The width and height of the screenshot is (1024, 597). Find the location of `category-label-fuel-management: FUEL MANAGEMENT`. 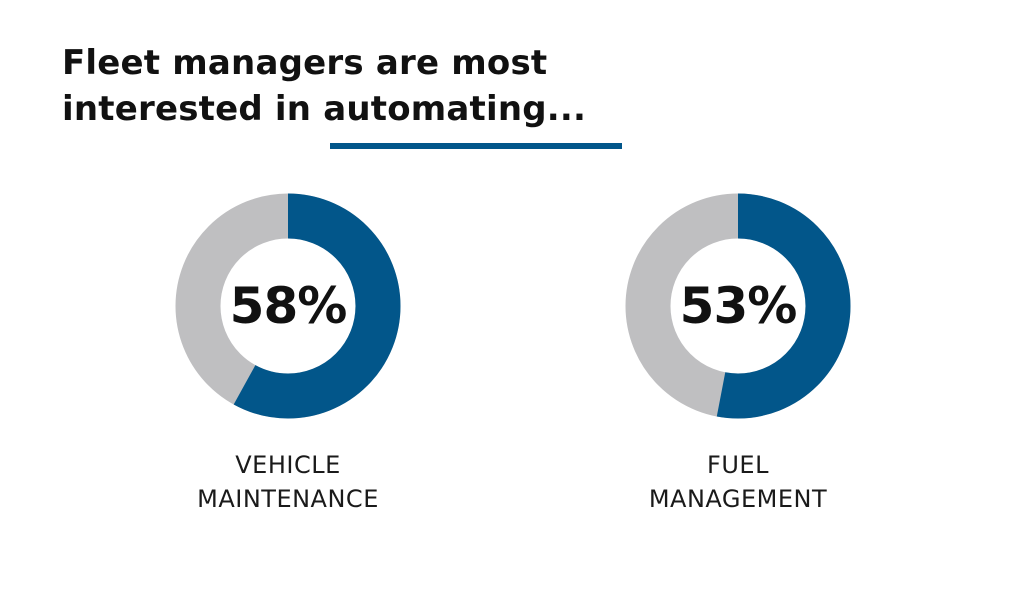

category-label-fuel-management: FUEL MANAGEMENT is located at coordinates (738, 482).